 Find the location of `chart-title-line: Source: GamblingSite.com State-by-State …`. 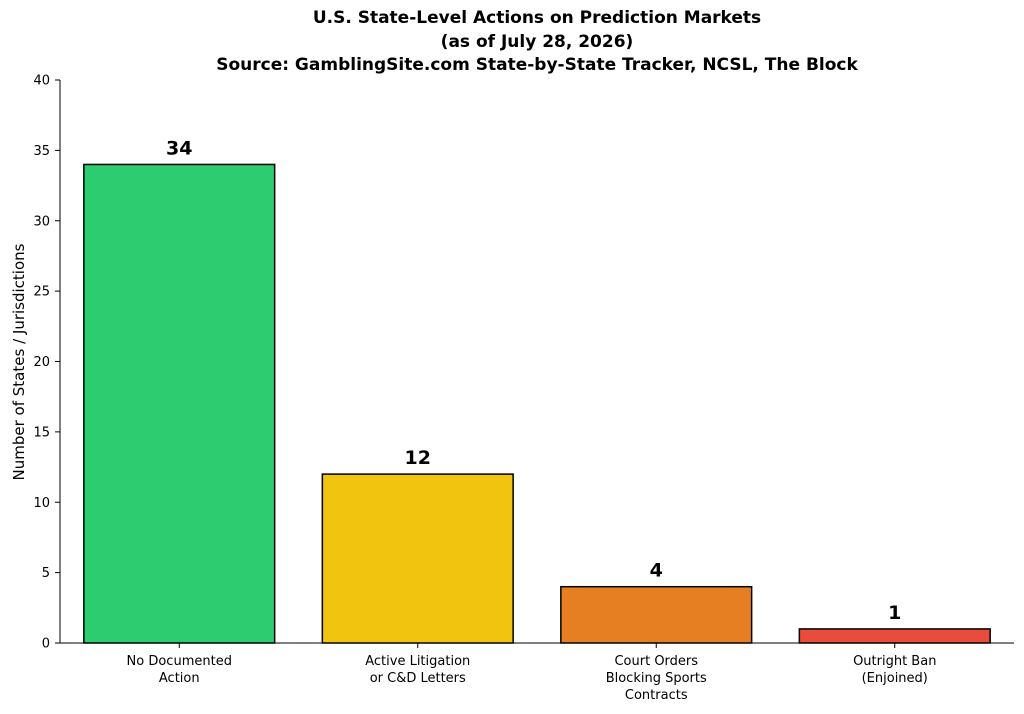

chart-title-line: Source: GamblingSite.com State-by-State … is located at coordinates (537, 65).